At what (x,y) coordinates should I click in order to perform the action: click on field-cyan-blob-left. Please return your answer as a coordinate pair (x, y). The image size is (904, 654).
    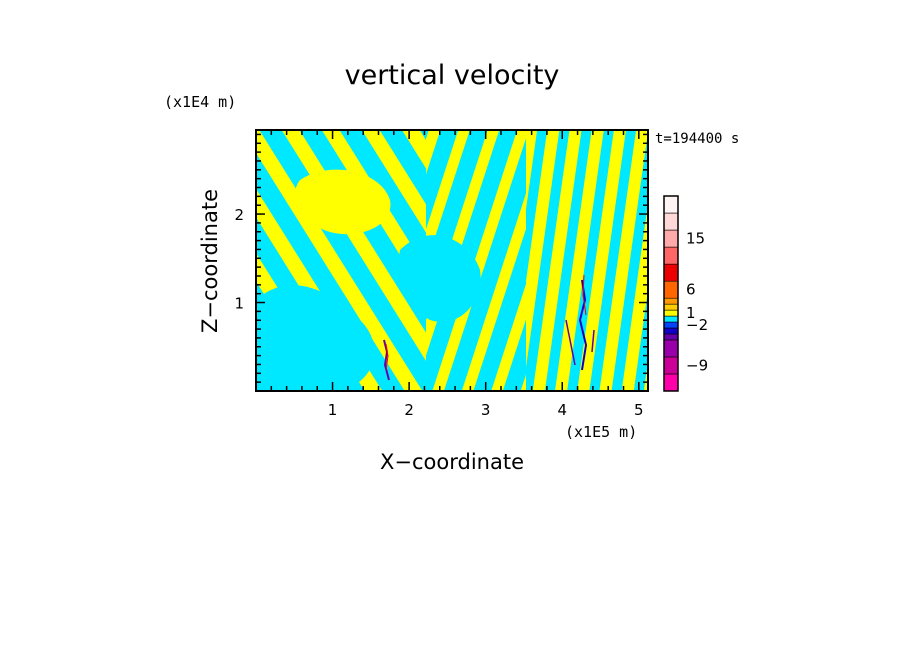
    Looking at the image, I should click on (315, 338).